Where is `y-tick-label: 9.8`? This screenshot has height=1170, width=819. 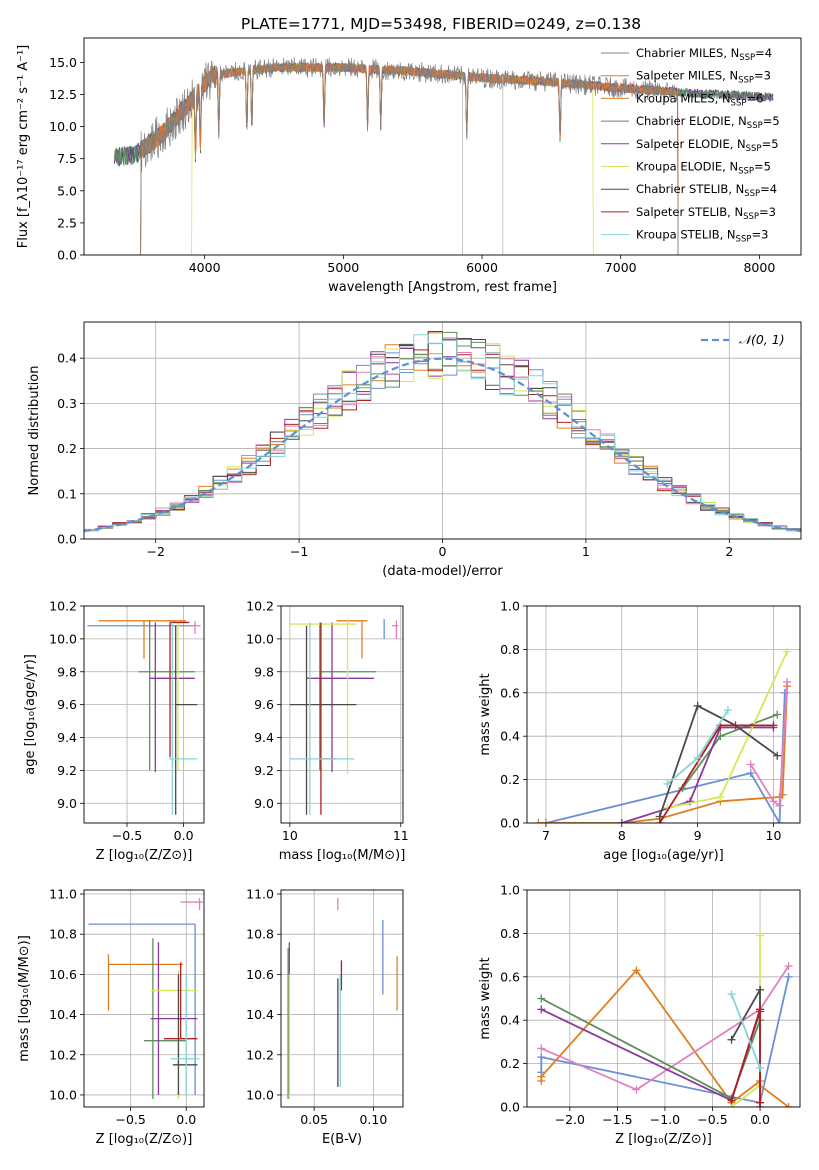 y-tick-label: 9.8 is located at coordinates (67, 671).